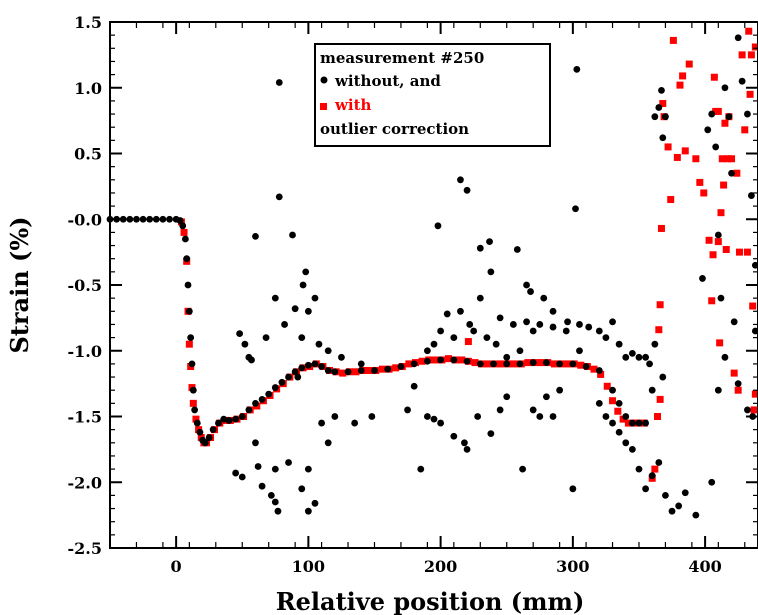 Image resolution: width=758 pixels, height=615 pixels. Describe the element at coordinates (85, 548) in the screenshot. I see `y-tick-label: -2.5` at that location.